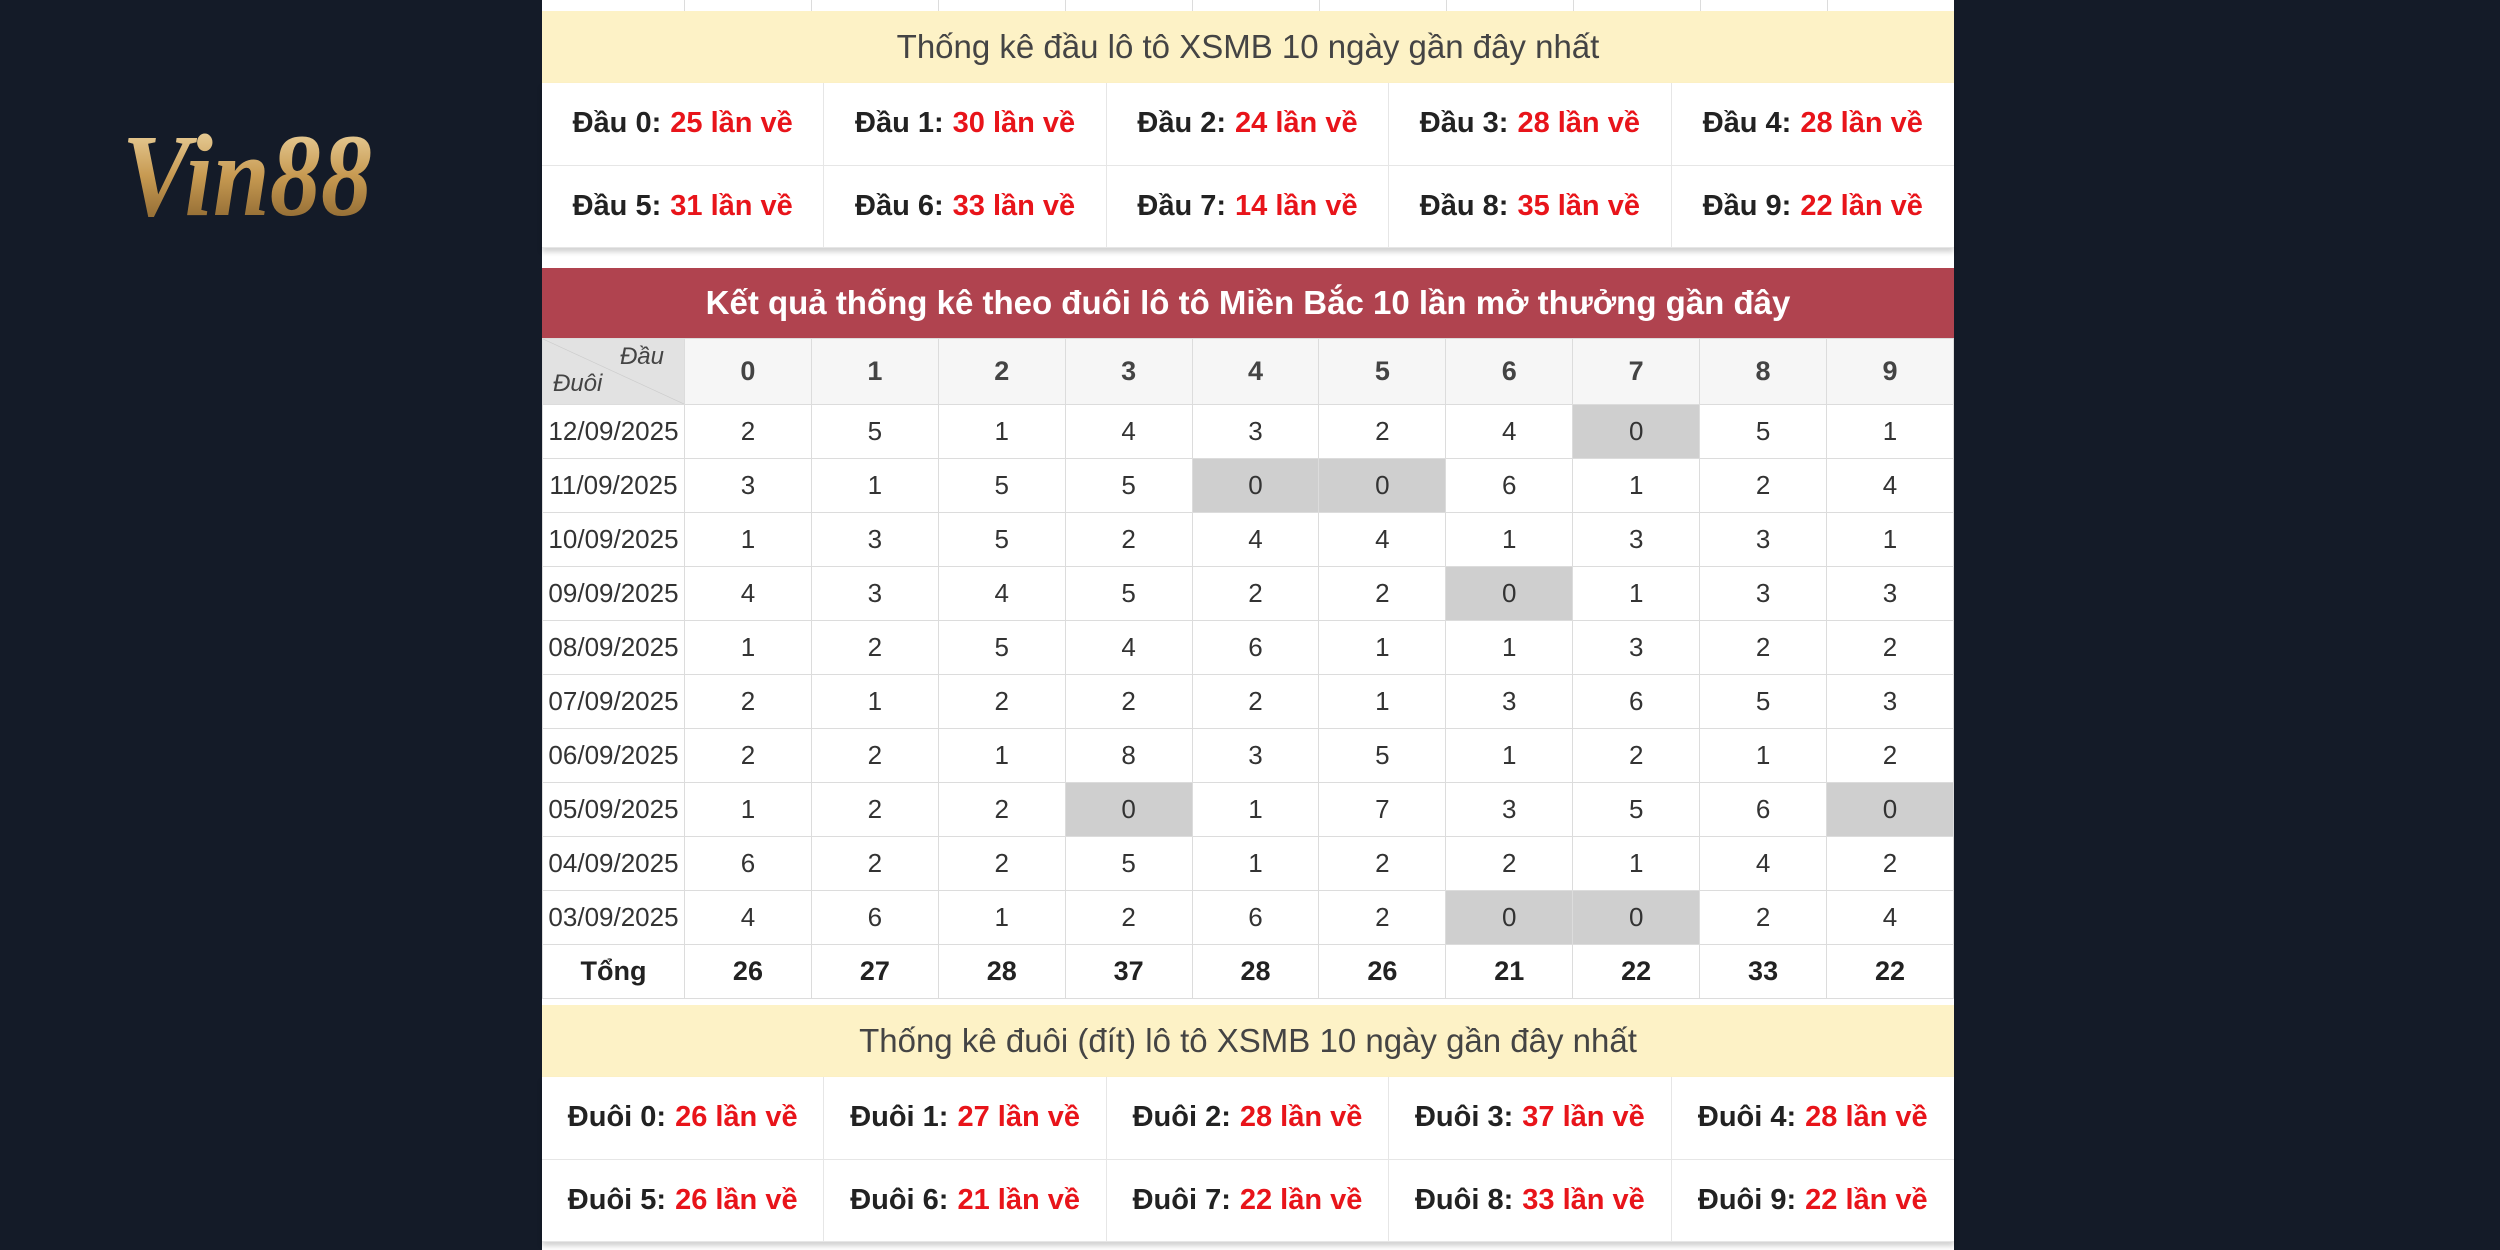 The height and width of the screenshot is (1250, 2500). I want to click on table-row: 03/09/2025 4 6 1 2 6 2 0 0 2 4, so click(1248, 917).